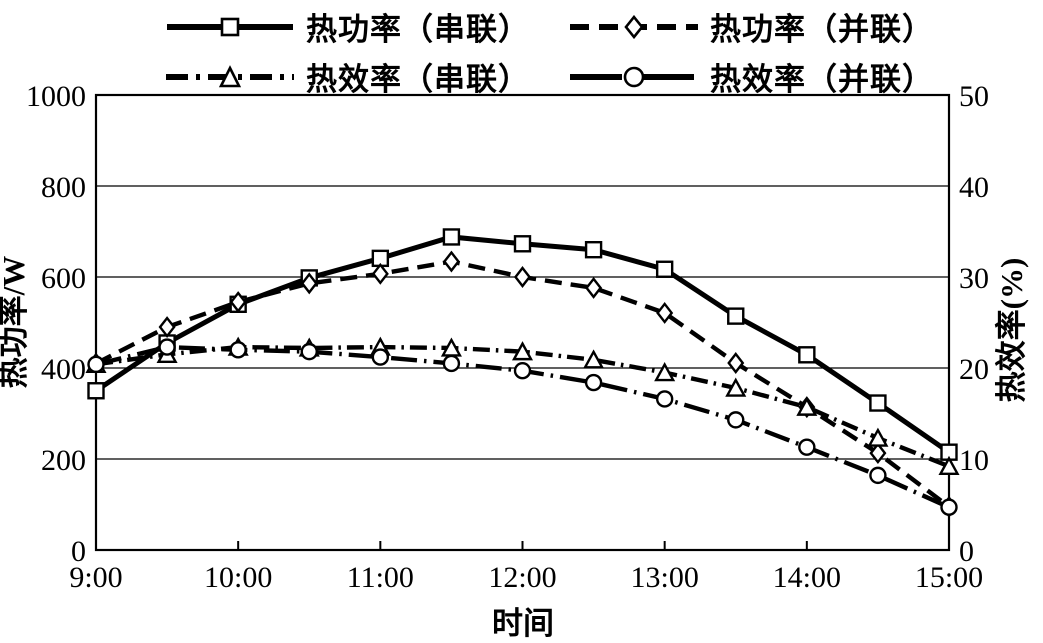 The height and width of the screenshot is (643, 1043). I want to click on x-tick-label: 14:00, so click(807, 577).